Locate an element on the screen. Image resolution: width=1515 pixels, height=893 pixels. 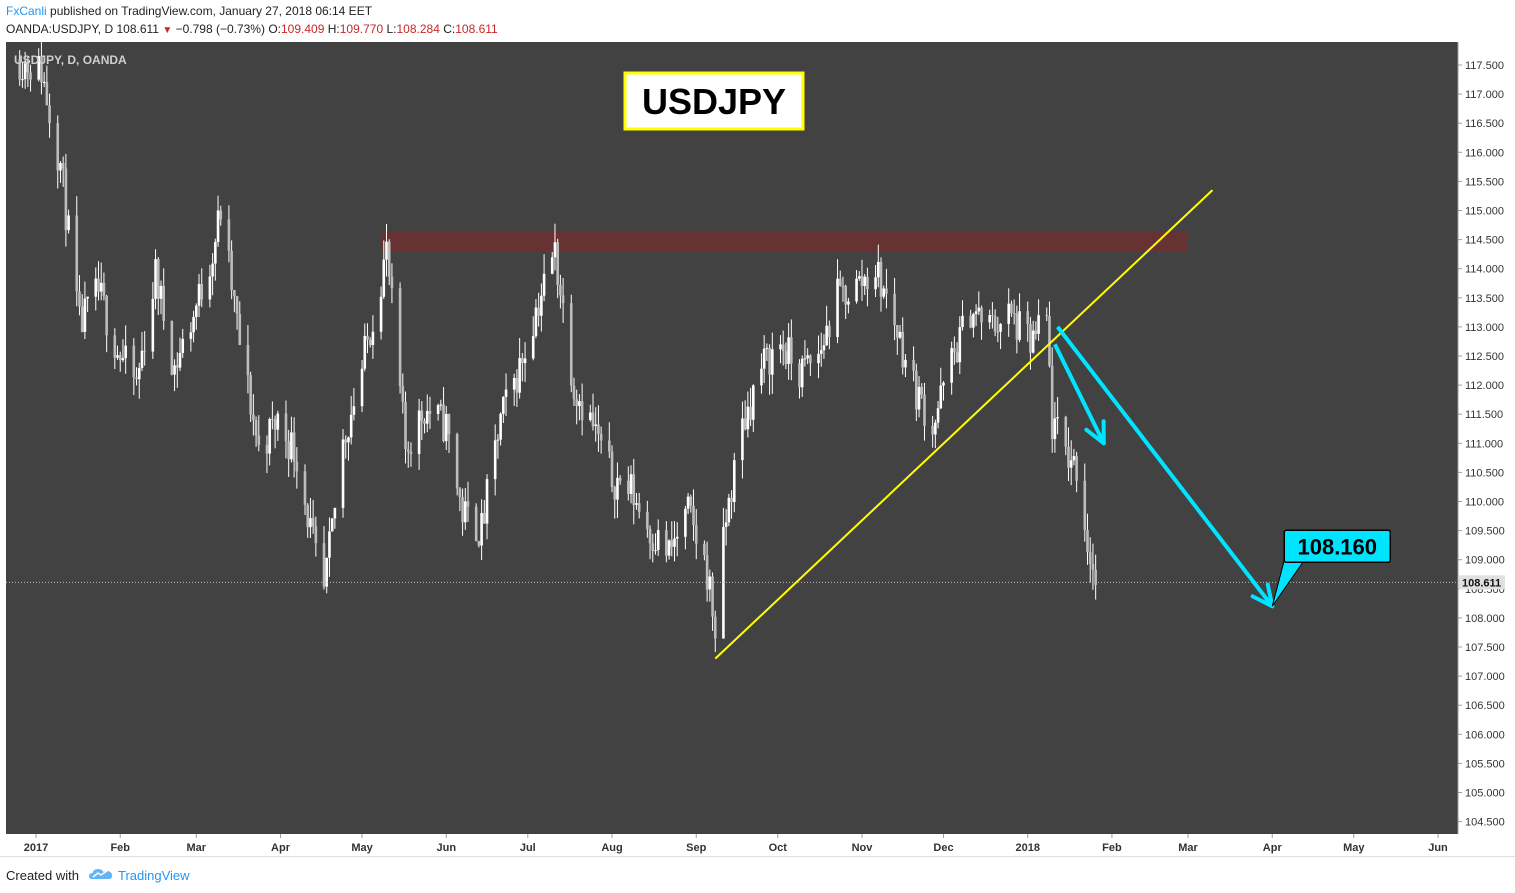
price-tick-label: 117.500 is located at coordinates (1484, 66).